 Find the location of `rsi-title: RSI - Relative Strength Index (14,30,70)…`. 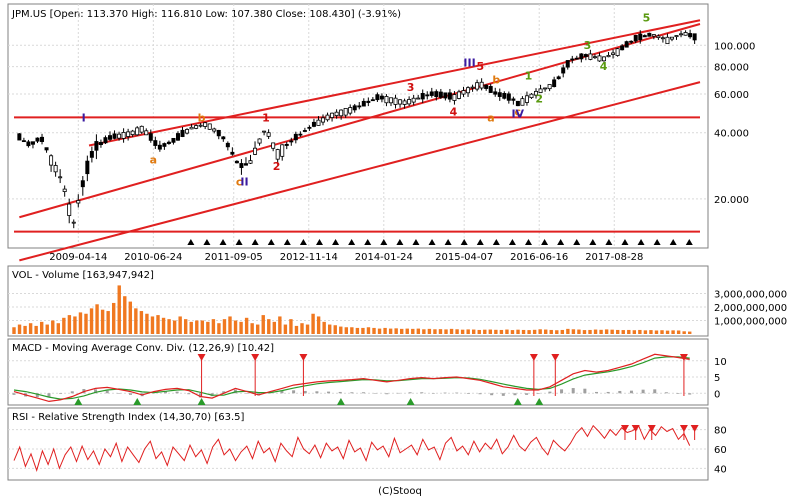

rsi-title: RSI - Relative Strength Index (14,30,70)… is located at coordinates (128, 417).